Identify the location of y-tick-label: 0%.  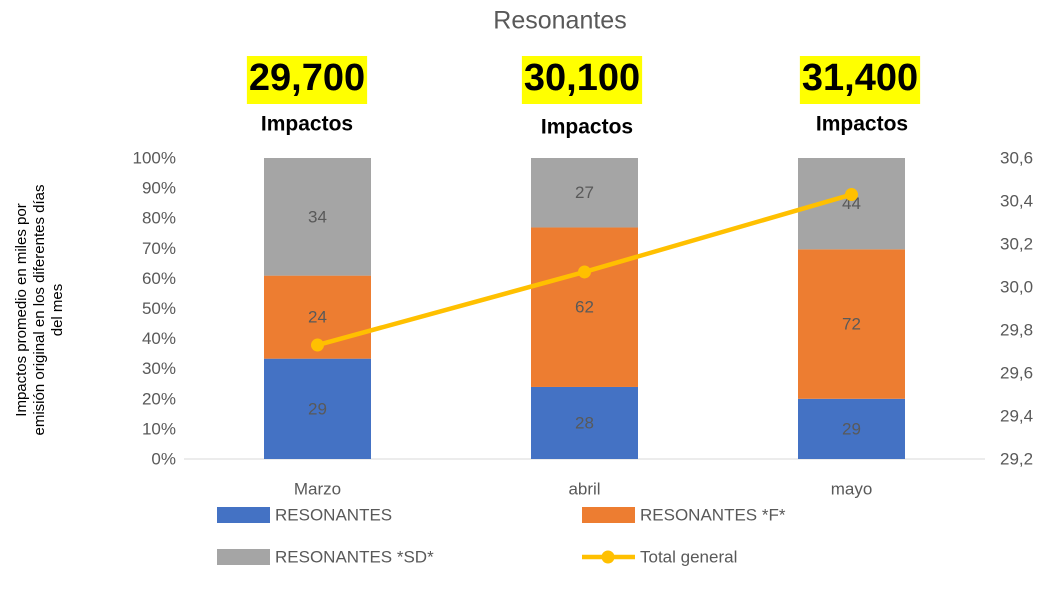
(163, 458).